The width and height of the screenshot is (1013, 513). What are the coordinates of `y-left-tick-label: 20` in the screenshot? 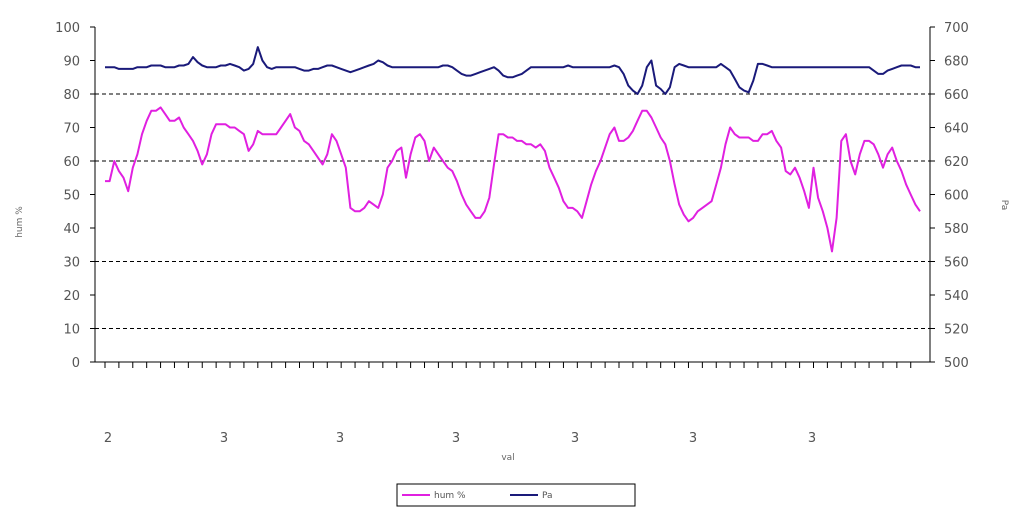 It's located at (71, 296).